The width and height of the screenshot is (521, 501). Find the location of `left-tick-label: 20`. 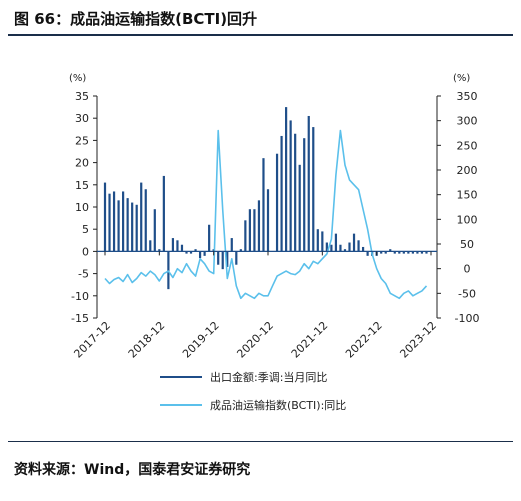

left-tick-label: 20 is located at coordinates (82, 163).